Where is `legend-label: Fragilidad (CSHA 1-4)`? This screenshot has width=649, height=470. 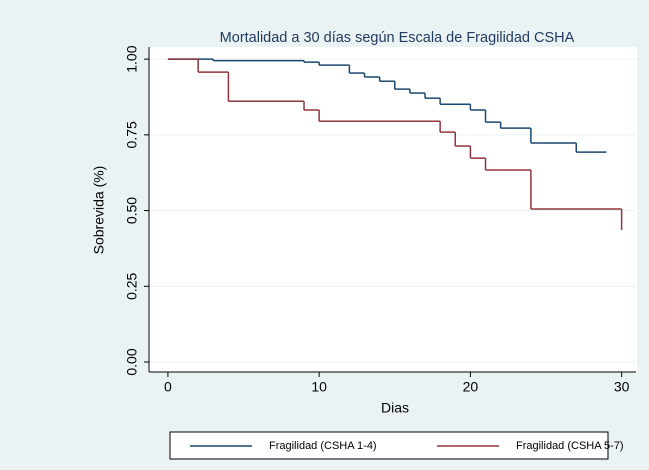
legend-label: Fragilidad (CSHA 1-4) is located at coordinates (323, 446).